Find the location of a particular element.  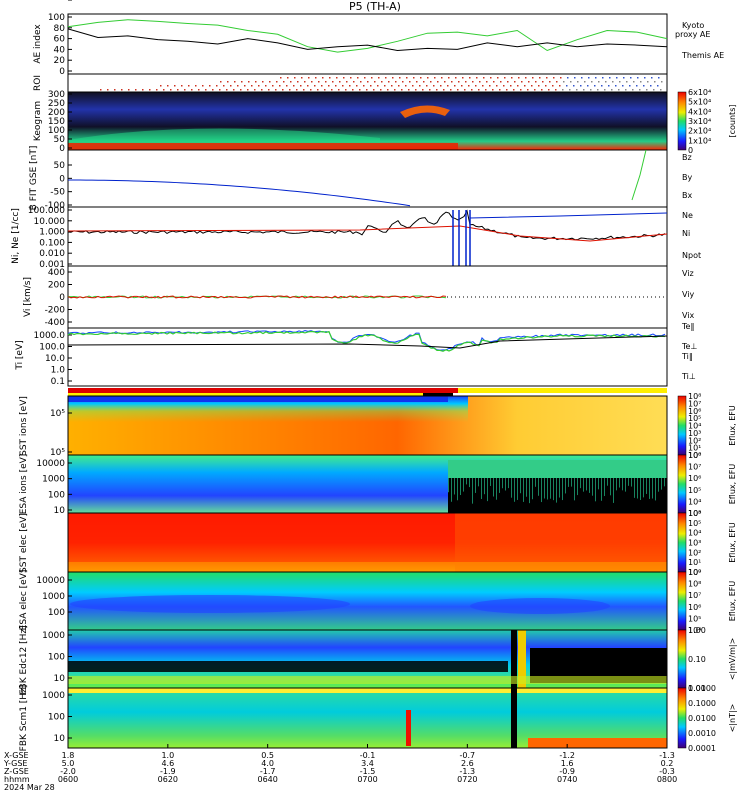

x-tick-label: 0.5 is located at coordinates (267, 755).